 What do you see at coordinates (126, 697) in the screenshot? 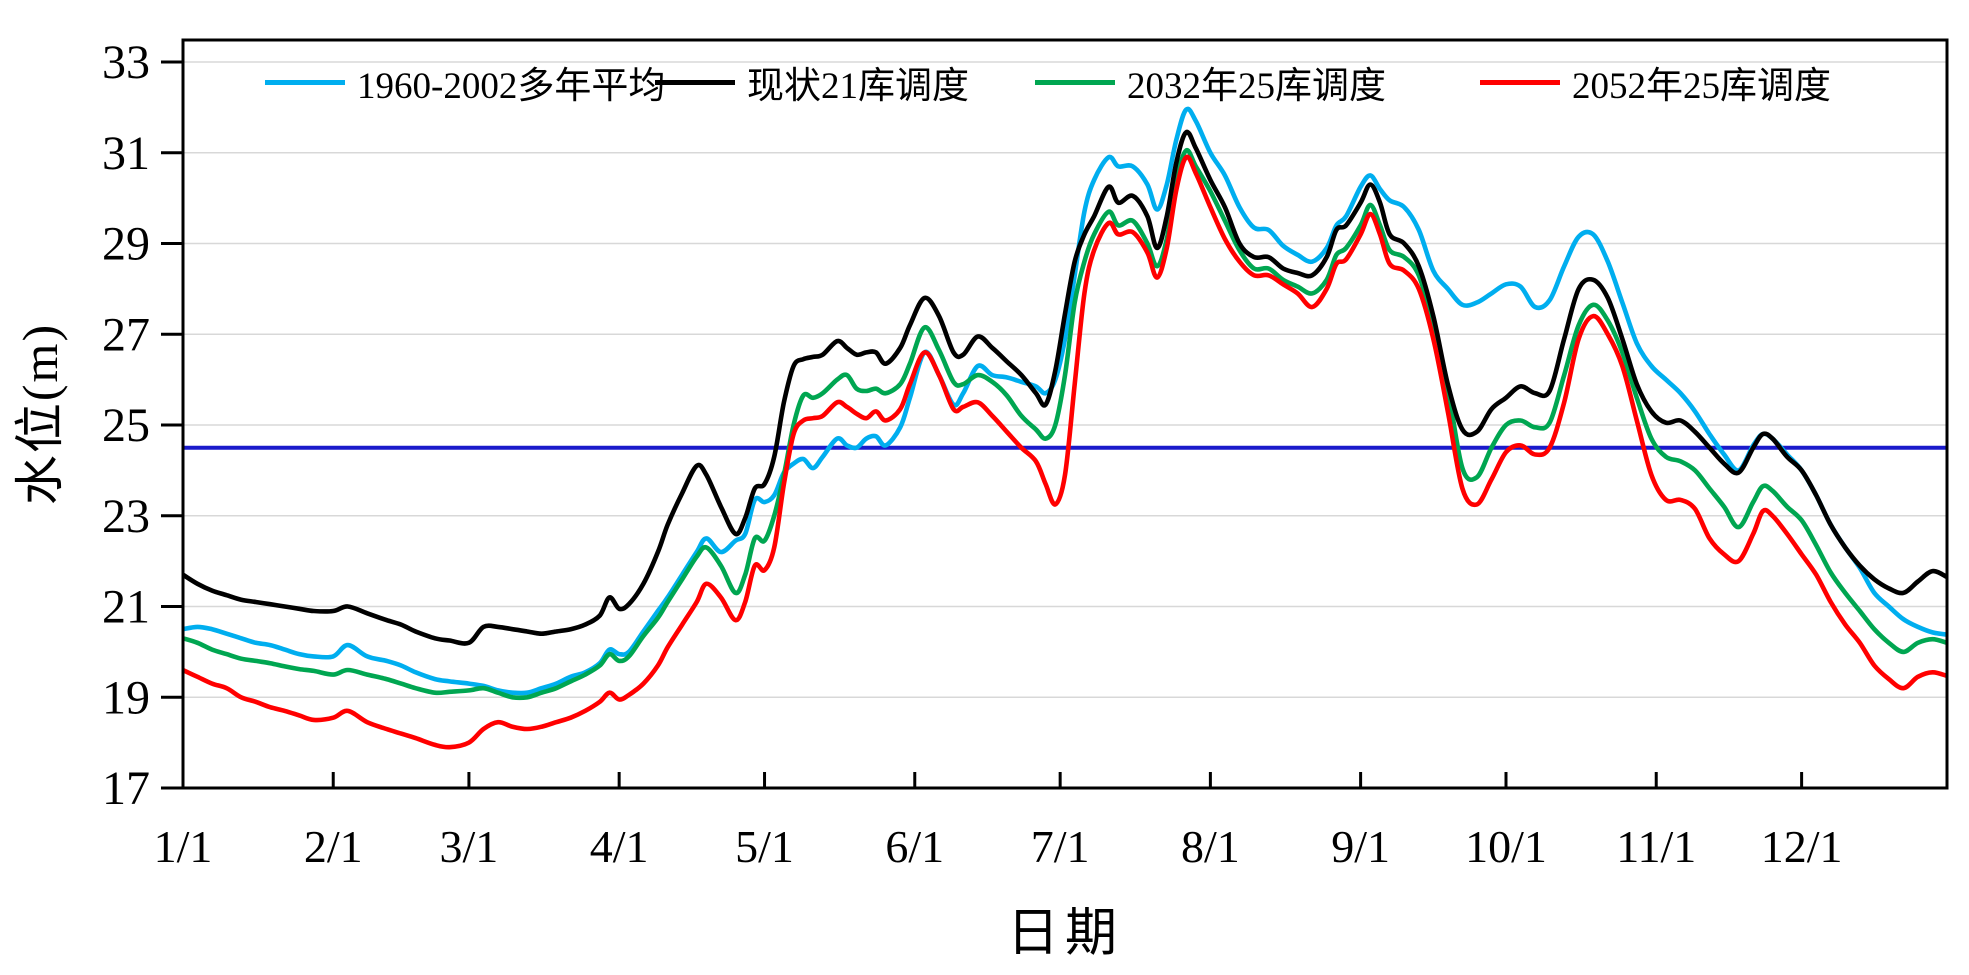
I see `y-tick-label-19: 19` at bounding box center [126, 697].